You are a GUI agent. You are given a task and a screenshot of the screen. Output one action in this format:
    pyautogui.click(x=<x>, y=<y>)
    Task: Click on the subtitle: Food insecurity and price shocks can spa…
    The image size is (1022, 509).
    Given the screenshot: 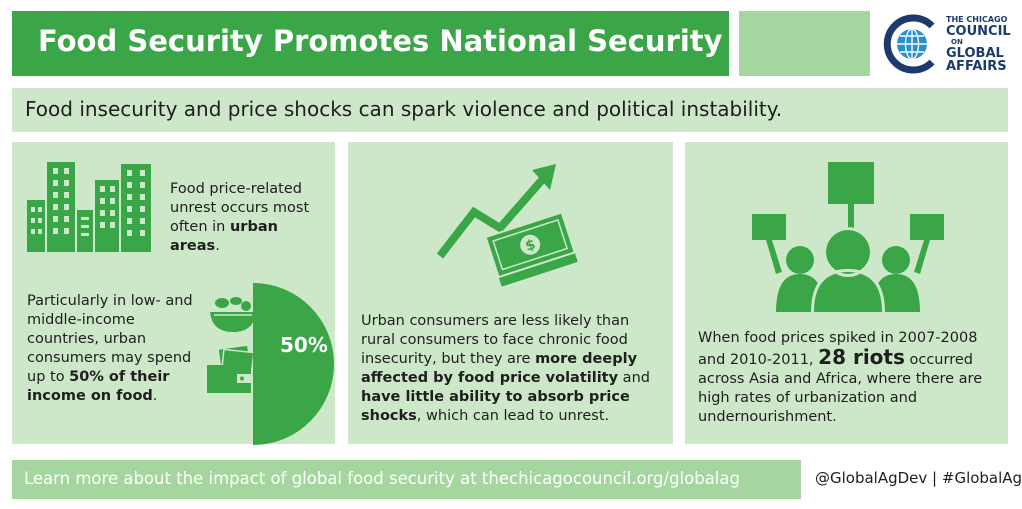 What is the action you would take?
    pyautogui.click(x=404, y=109)
    